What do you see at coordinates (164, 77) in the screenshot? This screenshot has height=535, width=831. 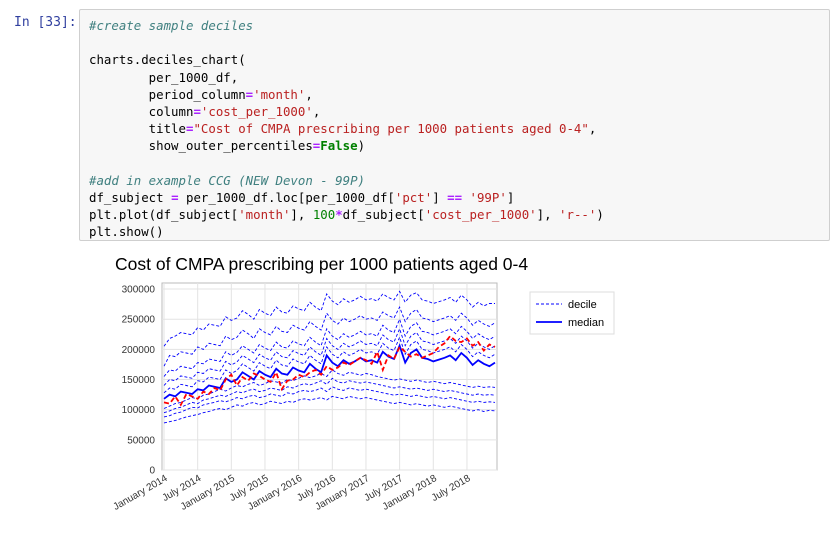 I see `code-token: per_1000_df,` at bounding box center [164, 77].